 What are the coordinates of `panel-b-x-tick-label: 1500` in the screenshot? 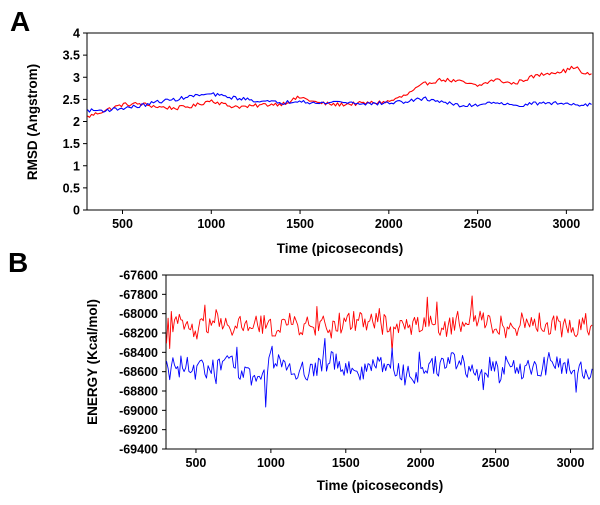 It's located at (346, 463).